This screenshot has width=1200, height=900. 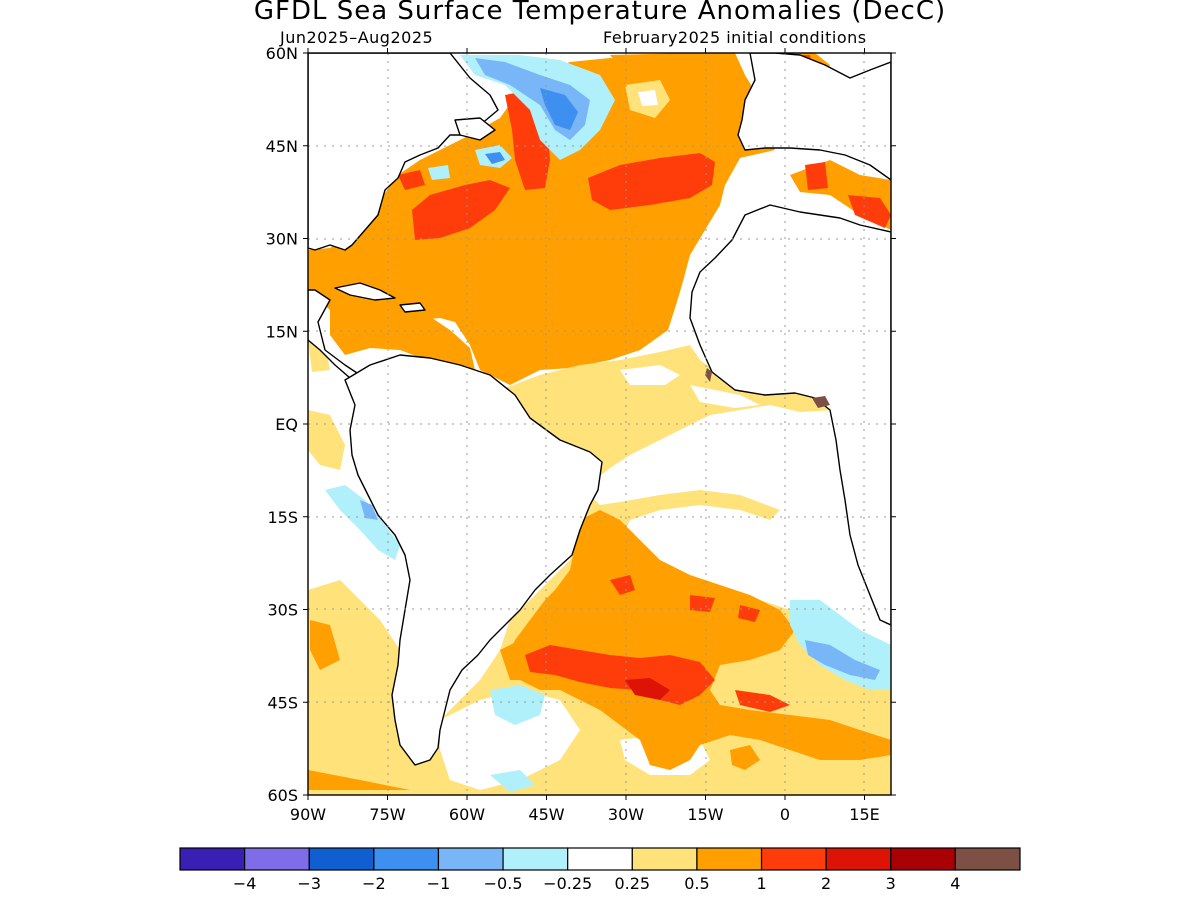 I want to click on north-america-land, so click(x=403, y=152).